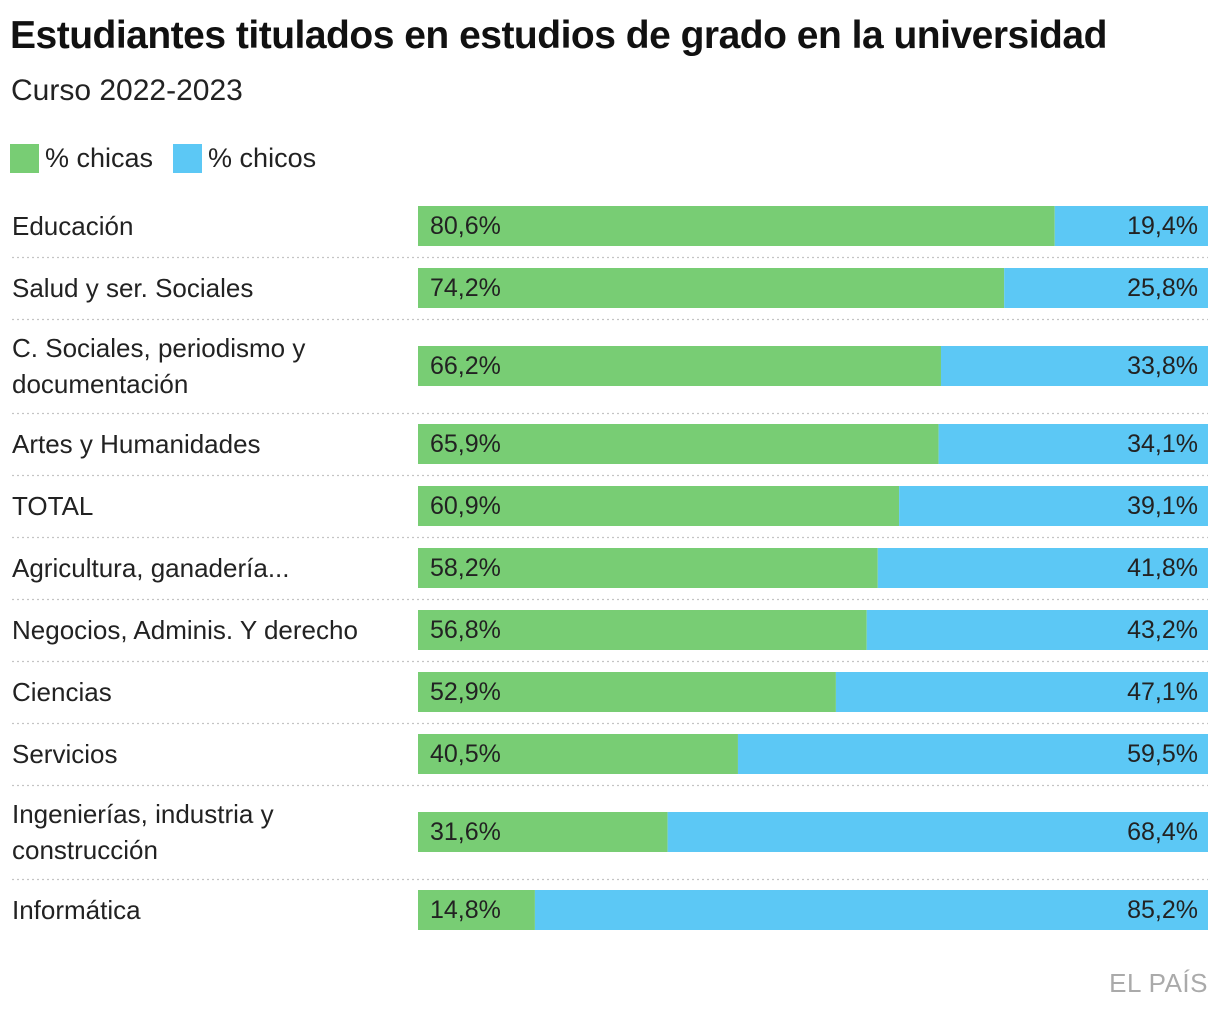 The image size is (1220, 1014). What do you see at coordinates (1162, 692) in the screenshot?
I see `data-label-chicos: 47,1%` at bounding box center [1162, 692].